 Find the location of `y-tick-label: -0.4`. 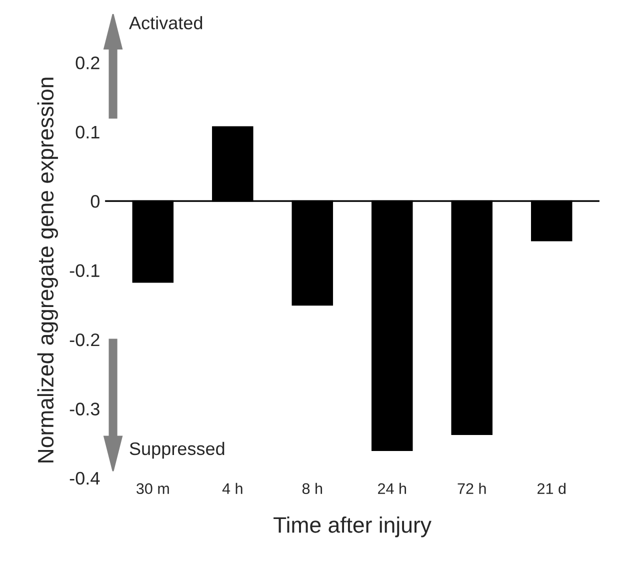

y-tick-label: -0.4 is located at coordinates (85, 478).